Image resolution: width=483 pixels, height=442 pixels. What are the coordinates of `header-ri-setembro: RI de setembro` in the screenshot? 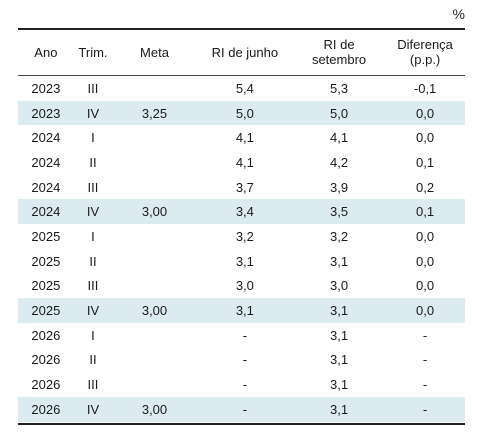 It's located at (339, 52).